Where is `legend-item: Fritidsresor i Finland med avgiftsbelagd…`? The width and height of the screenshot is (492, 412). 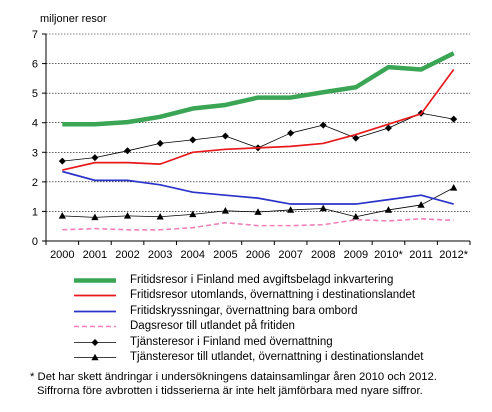
legend-item: Fritidsresor i Finland med avgiftsbelagd… is located at coordinates (277, 280).